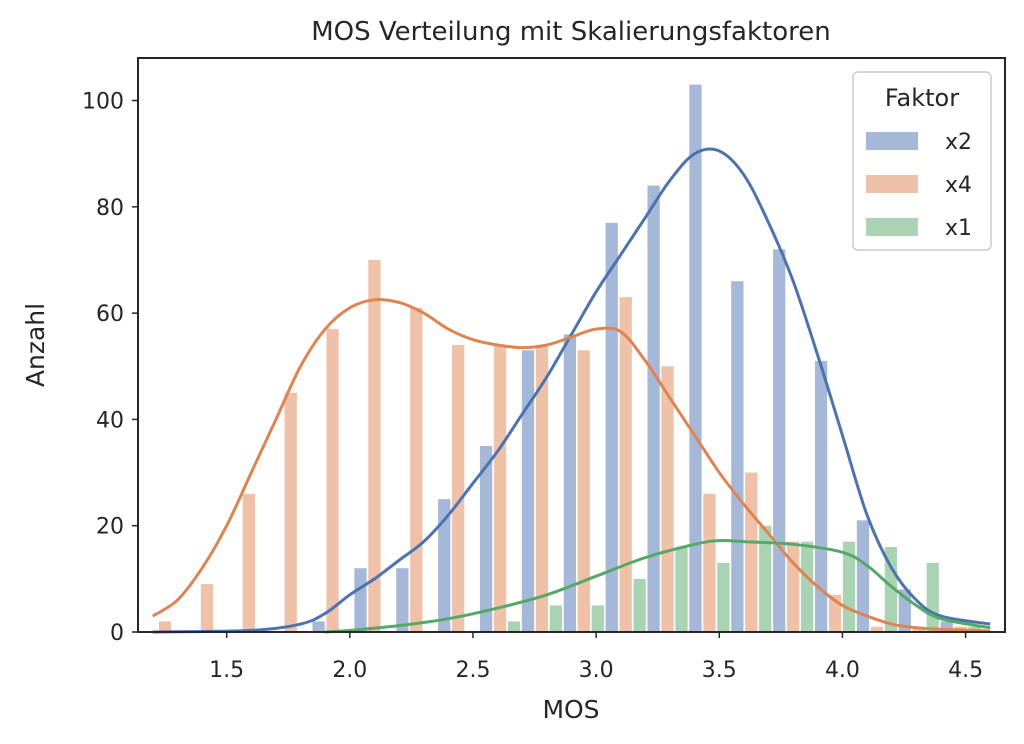  What do you see at coordinates (349, 670) in the screenshot?
I see `x-tick-label: 2.0` at bounding box center [349, 670].